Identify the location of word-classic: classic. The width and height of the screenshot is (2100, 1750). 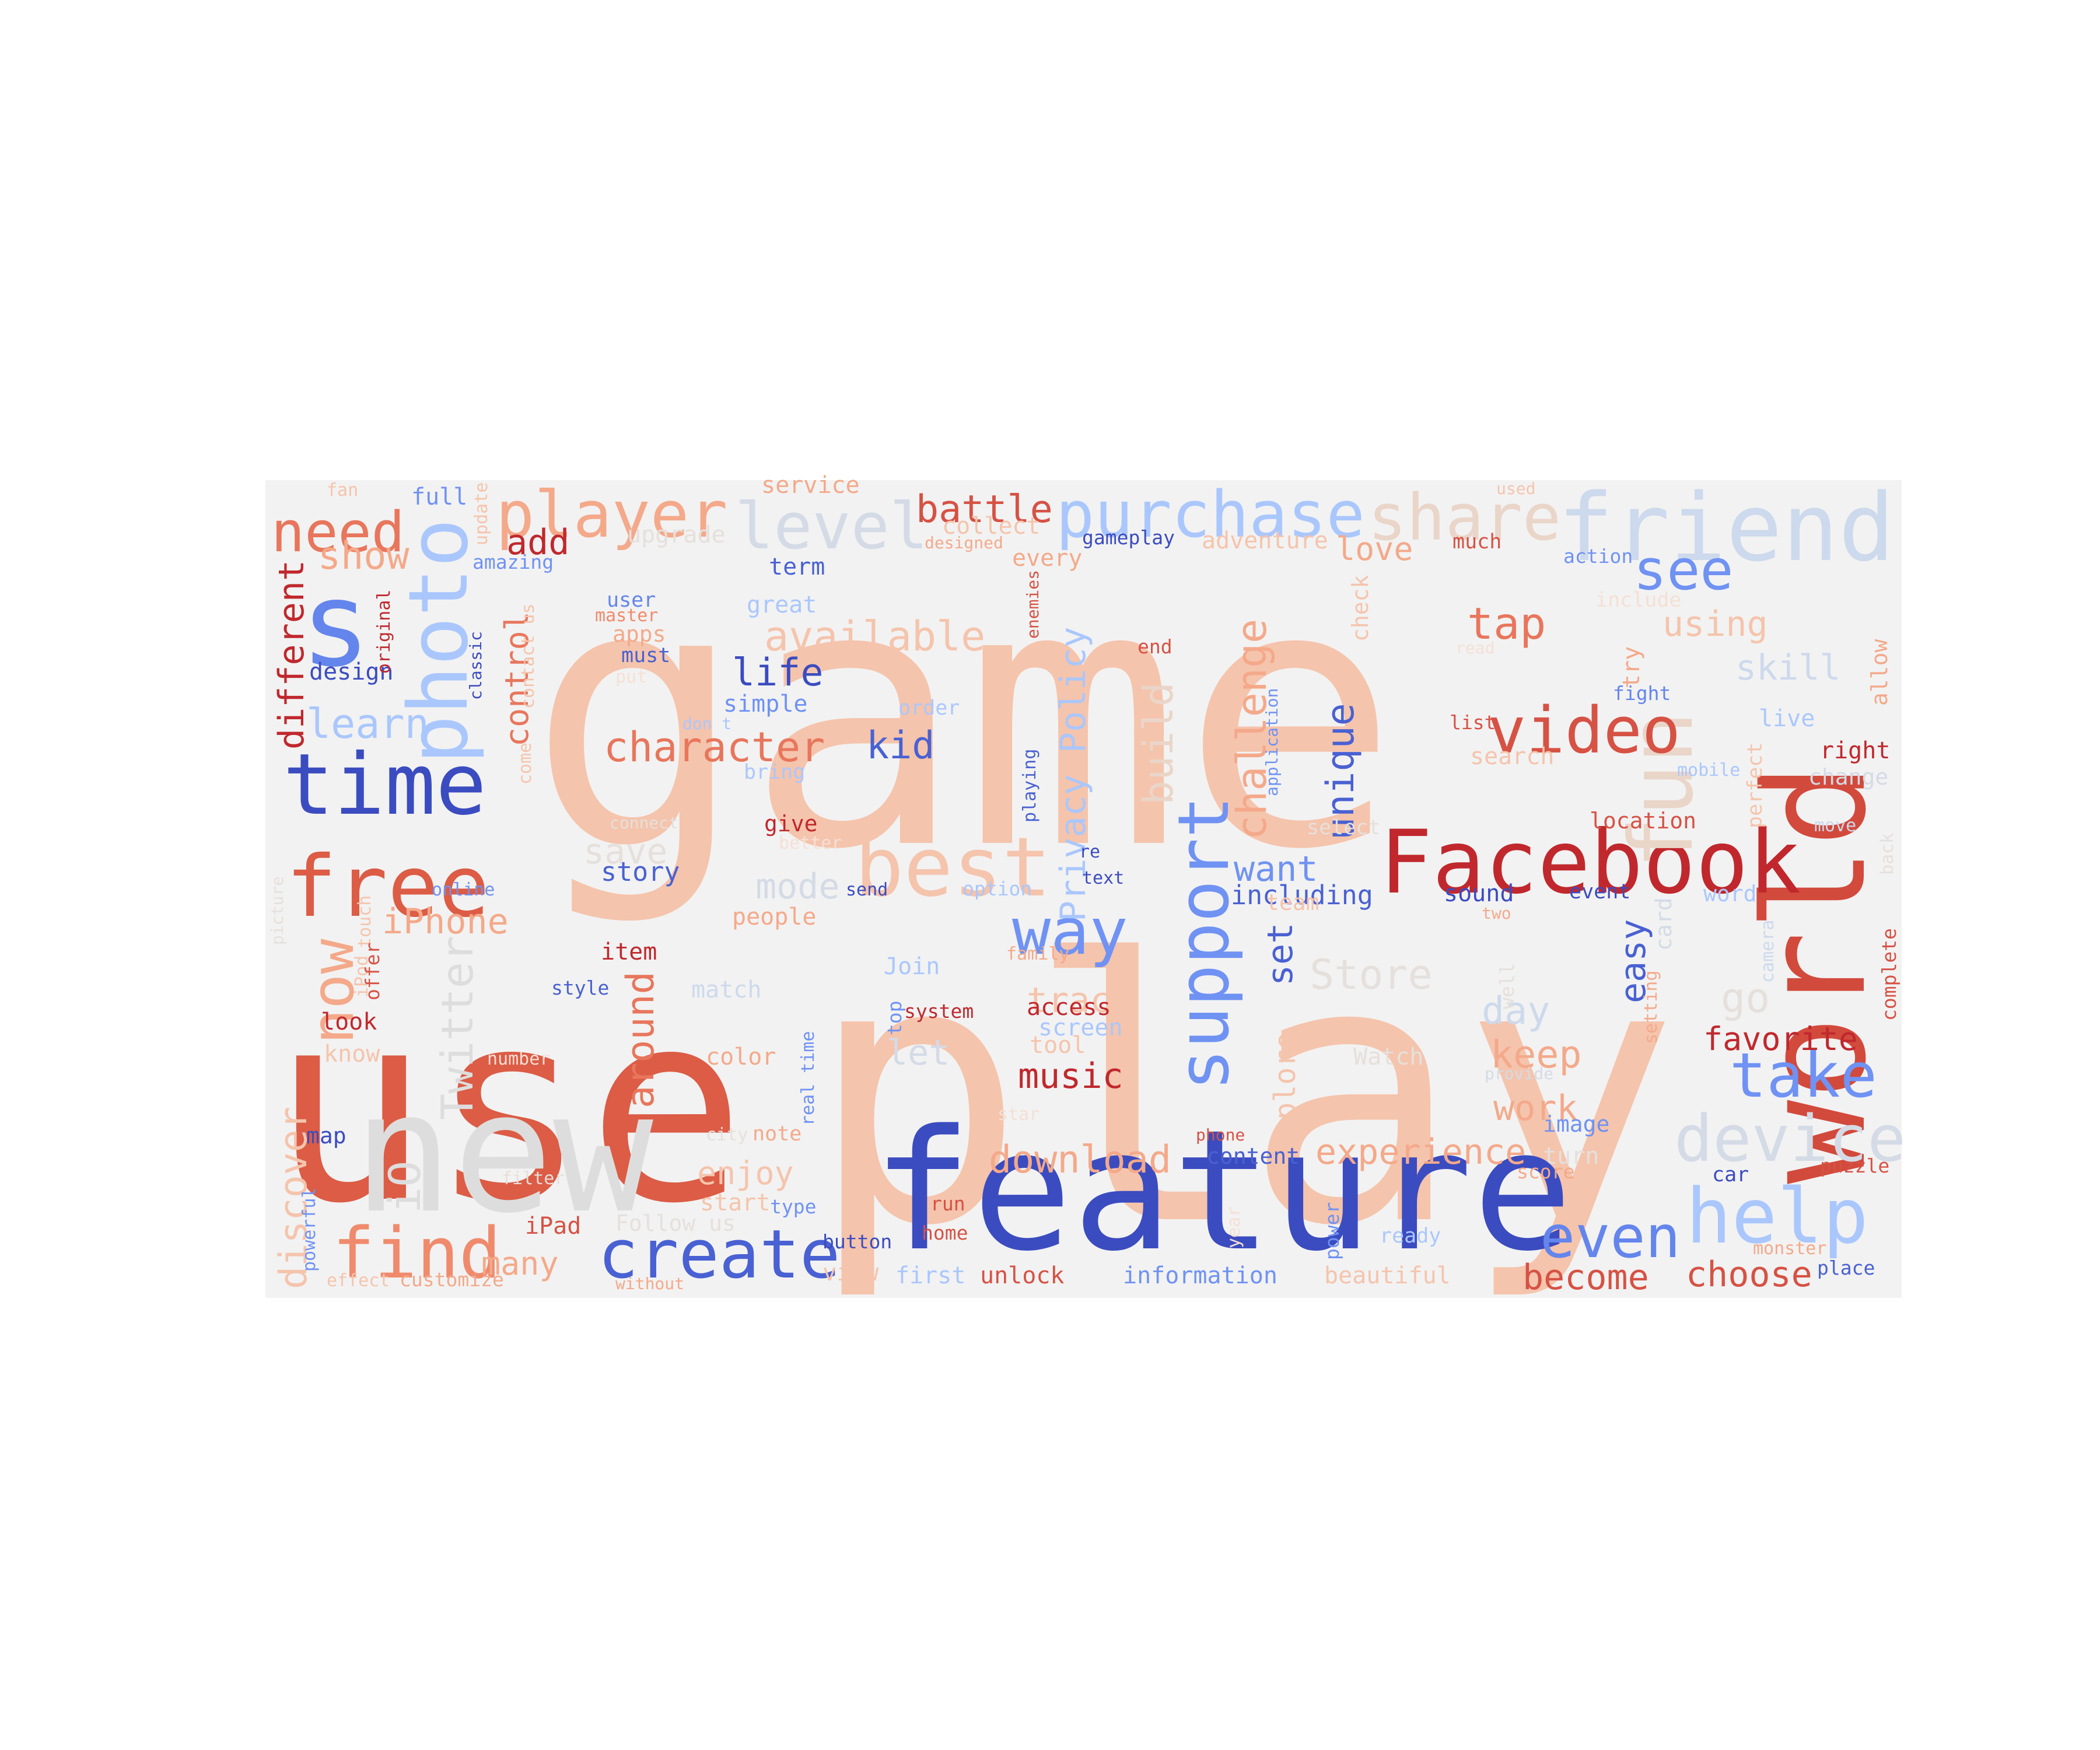
(475, 666).